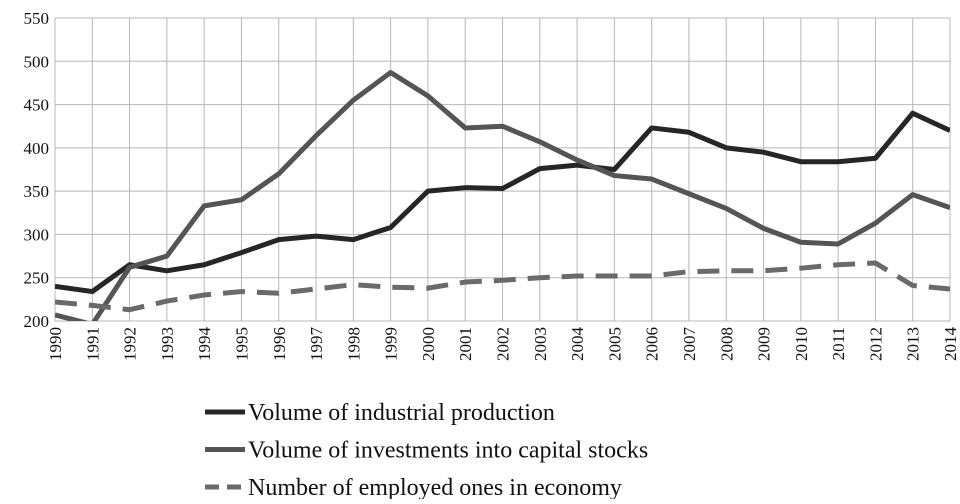 Image resolution: width=960 pixels, height=504 pixels. Describe the element at coordinates (465, 344) in the screenshot. I see `x-tick-label: 2001` at that location.